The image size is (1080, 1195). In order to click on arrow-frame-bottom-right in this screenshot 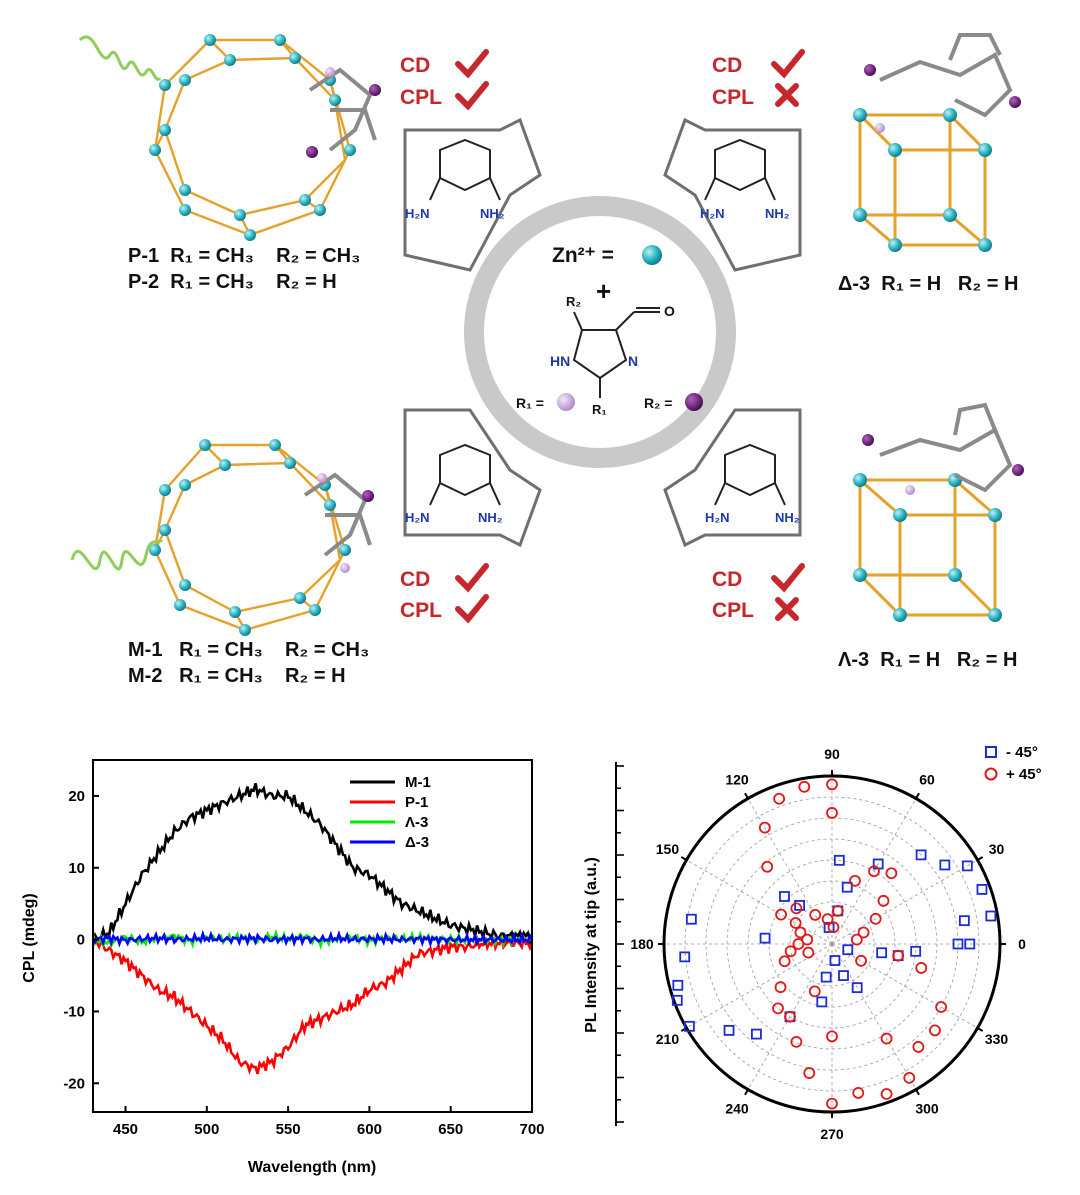, I will do `click(732, 478)`.